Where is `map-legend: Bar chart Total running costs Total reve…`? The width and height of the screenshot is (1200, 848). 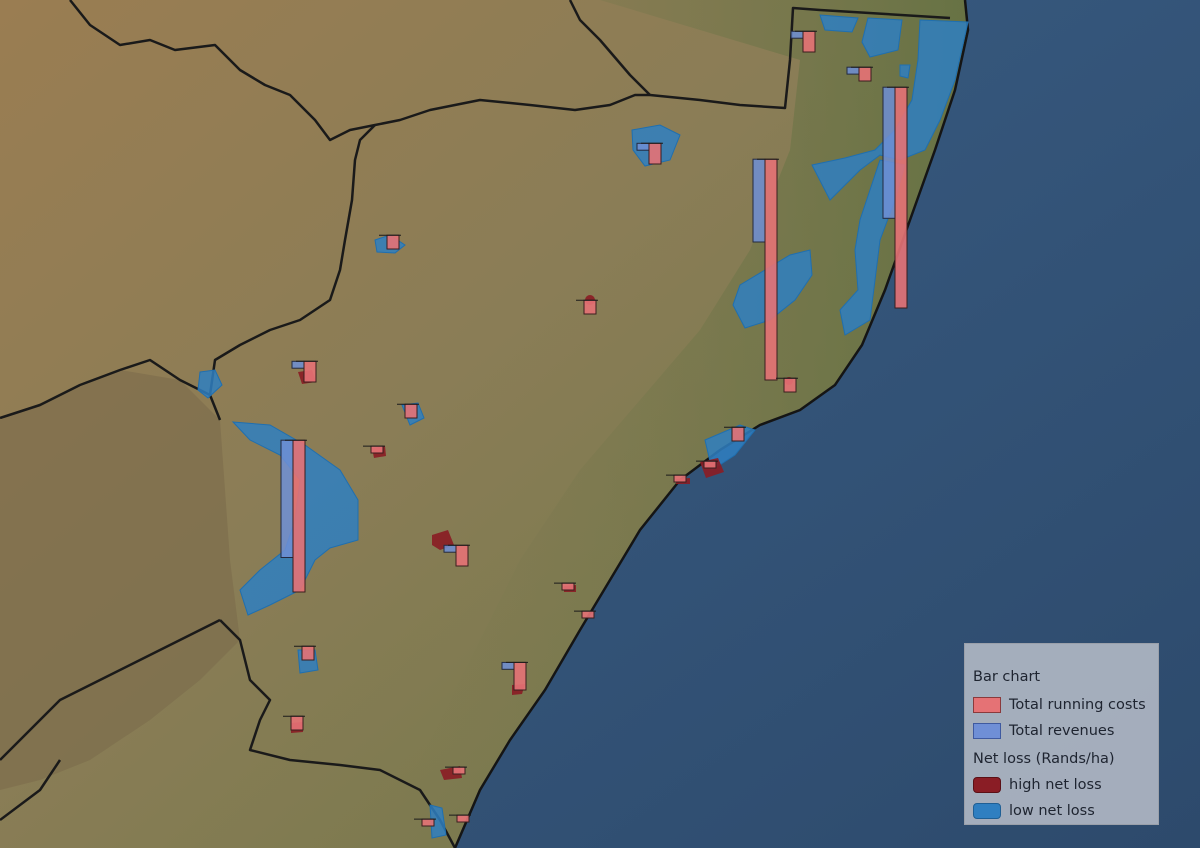
map-legend: Bar chart Total running costs Total reve… is located at coordinates (1061, 734).